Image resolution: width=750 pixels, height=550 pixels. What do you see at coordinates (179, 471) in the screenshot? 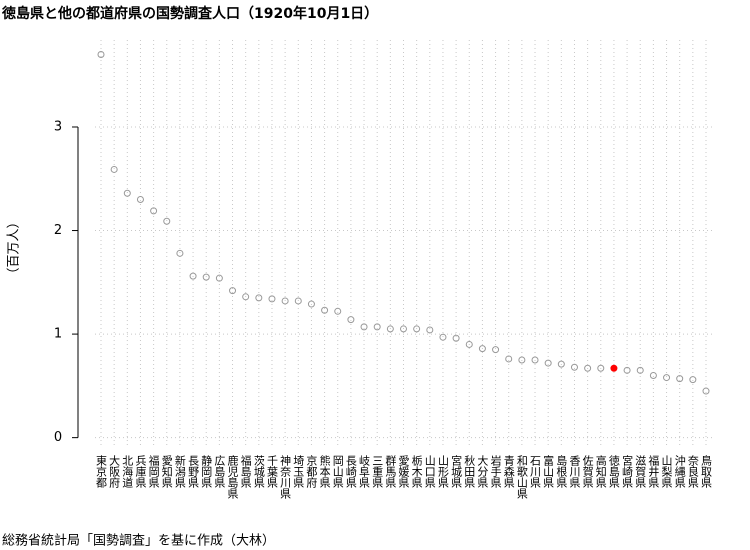
I see `x-tick-label: 新潟県` at bounding box center [179, 471].